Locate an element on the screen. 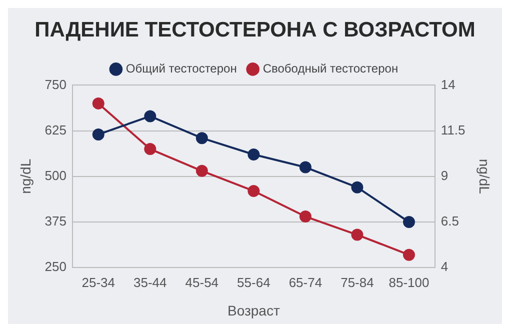 This screenshot has height=332, width=510. x-tick-label: 75-84 is located at coordinates (357, 282).